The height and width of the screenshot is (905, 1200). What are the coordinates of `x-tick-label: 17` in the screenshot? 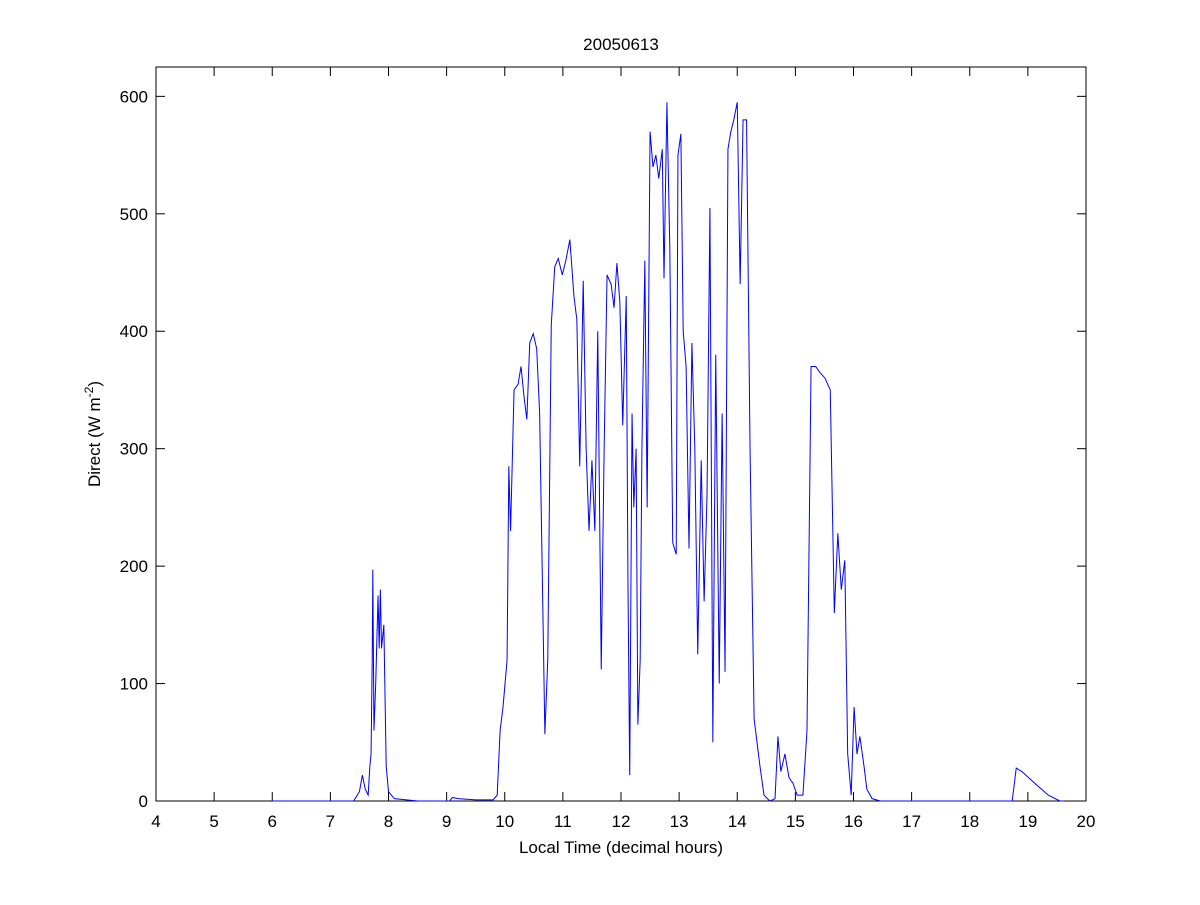 It's located at (911, 821).